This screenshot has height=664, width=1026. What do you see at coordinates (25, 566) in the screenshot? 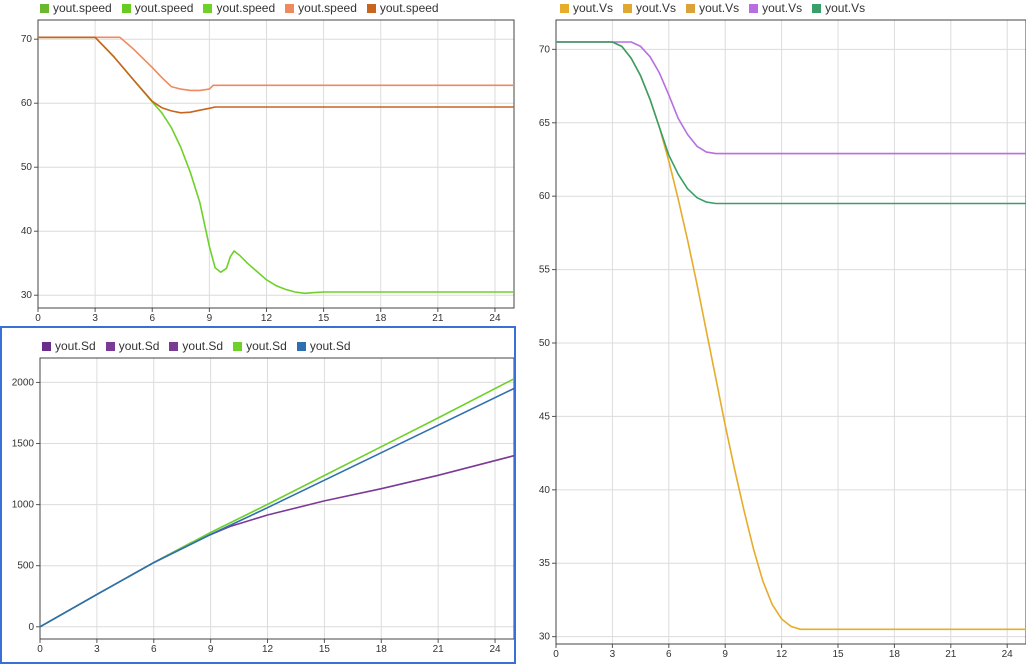
I see `y-tick-label: 500` at bounding box center [25, 566].